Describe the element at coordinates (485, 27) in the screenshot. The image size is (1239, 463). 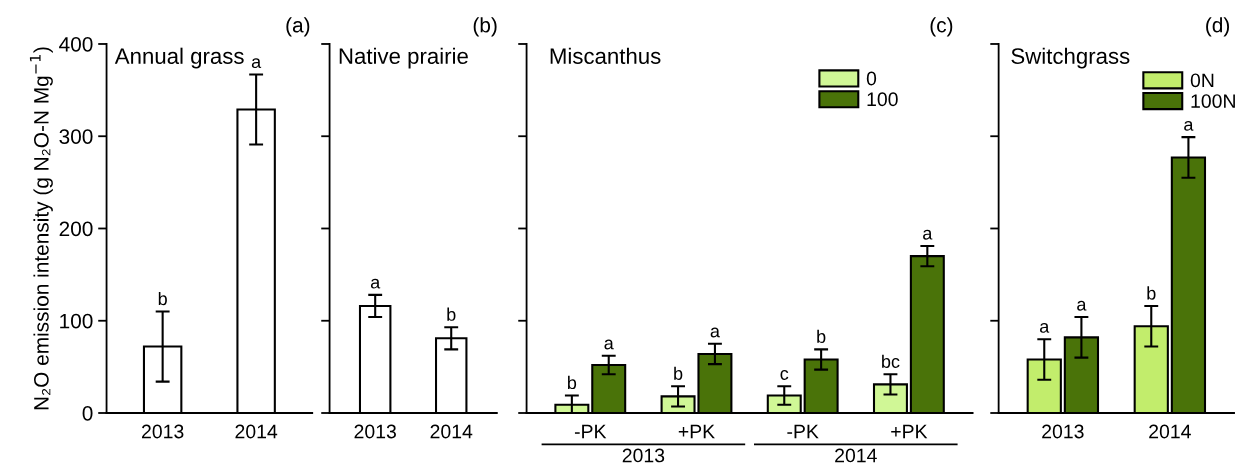
I see `text: (b)` at that location.